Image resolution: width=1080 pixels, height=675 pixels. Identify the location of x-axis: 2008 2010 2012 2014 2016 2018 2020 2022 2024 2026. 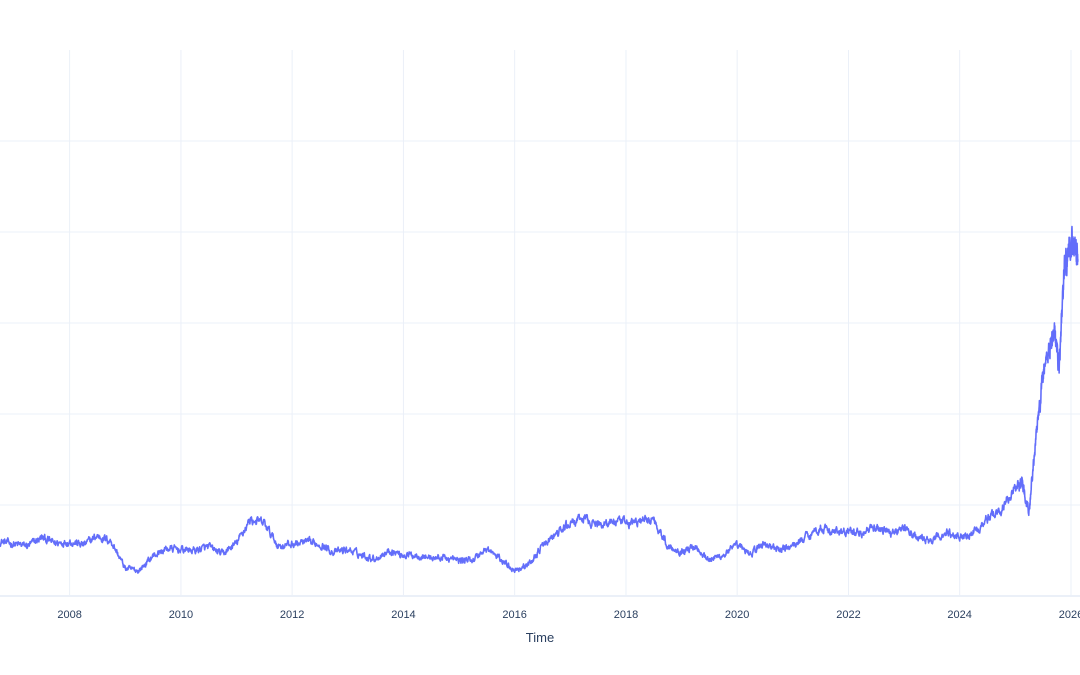
(568, 615).